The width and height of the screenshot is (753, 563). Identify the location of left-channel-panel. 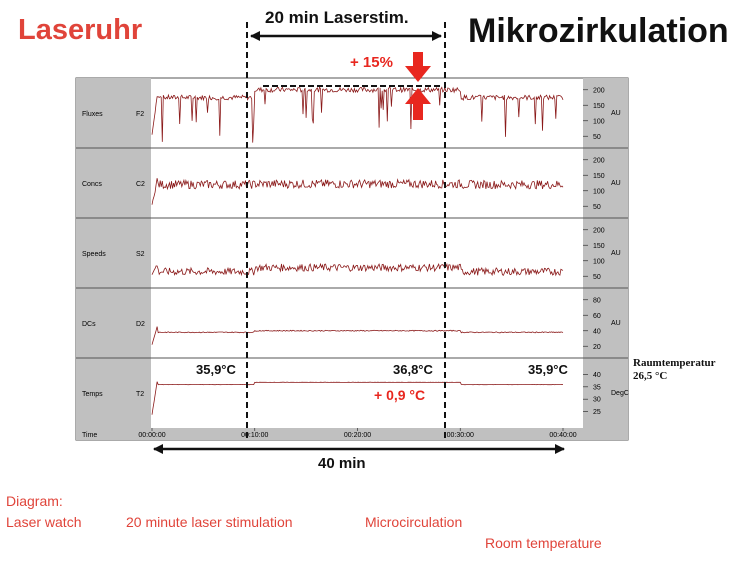
(113, 253).